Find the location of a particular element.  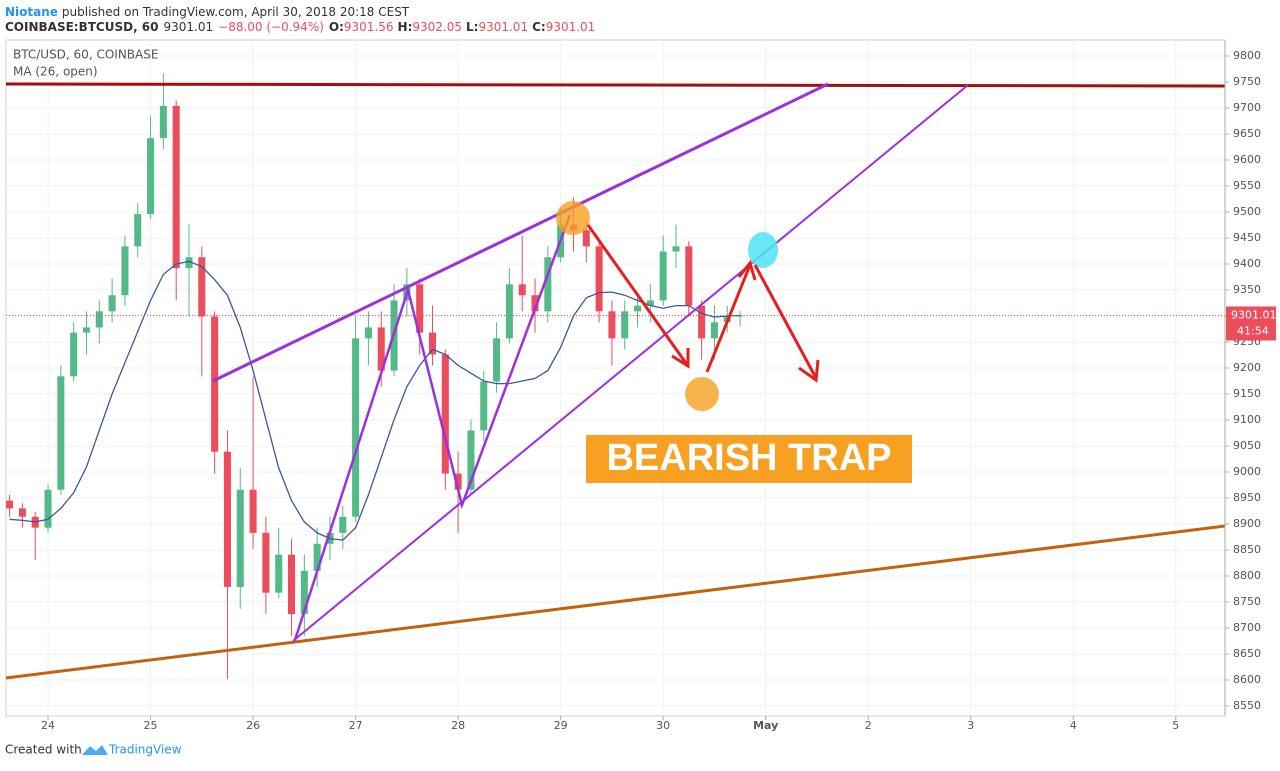

y-tick-label: 9500 is located at coordinates (1247, 211).